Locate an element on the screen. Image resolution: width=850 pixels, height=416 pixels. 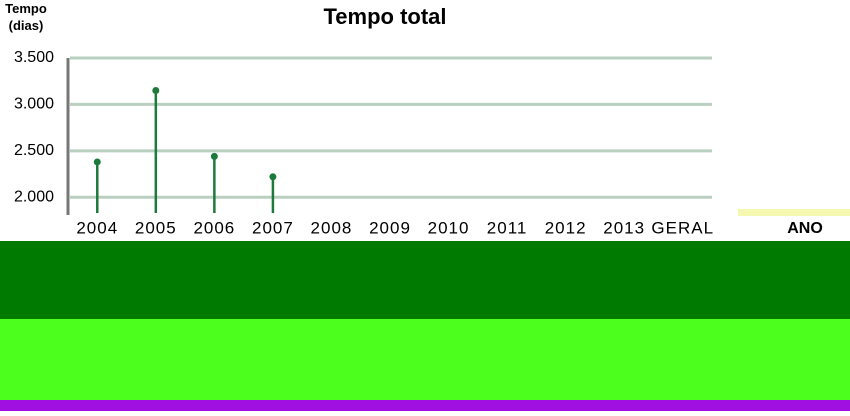
x-tick-label: 2008 is located at coordinates (332, 227).